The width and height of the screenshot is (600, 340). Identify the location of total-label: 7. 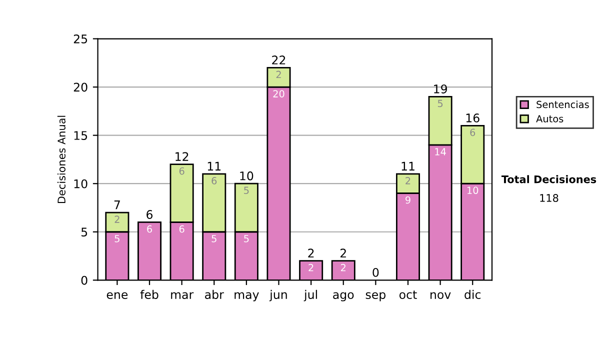
(117, 205).